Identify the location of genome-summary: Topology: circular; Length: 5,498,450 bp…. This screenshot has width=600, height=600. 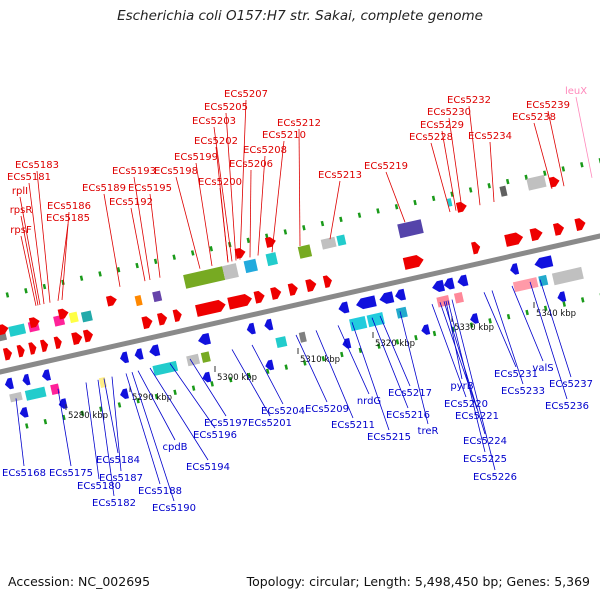
(418, 581).